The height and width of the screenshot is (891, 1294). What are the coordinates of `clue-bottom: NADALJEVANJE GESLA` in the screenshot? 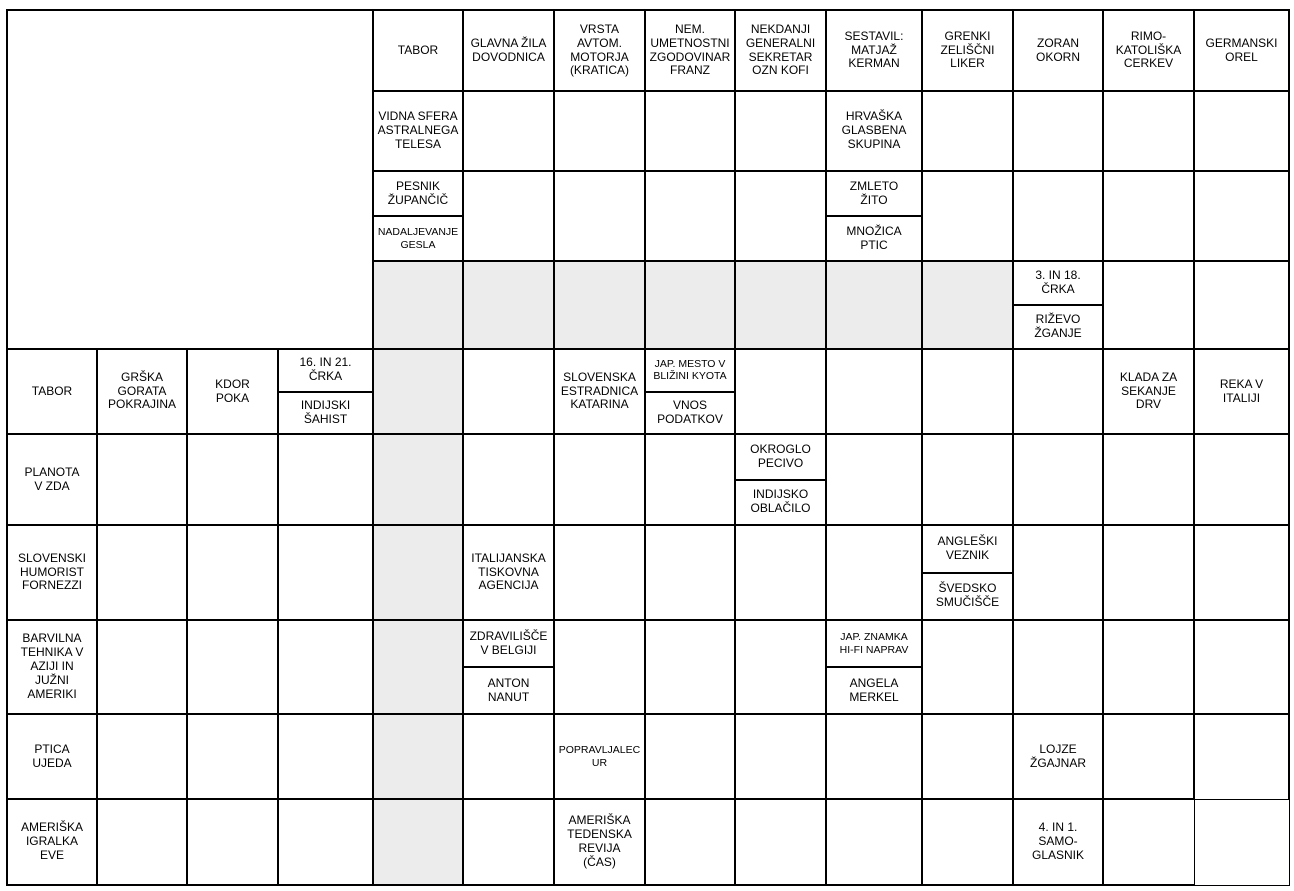 It's located at (418, 238).